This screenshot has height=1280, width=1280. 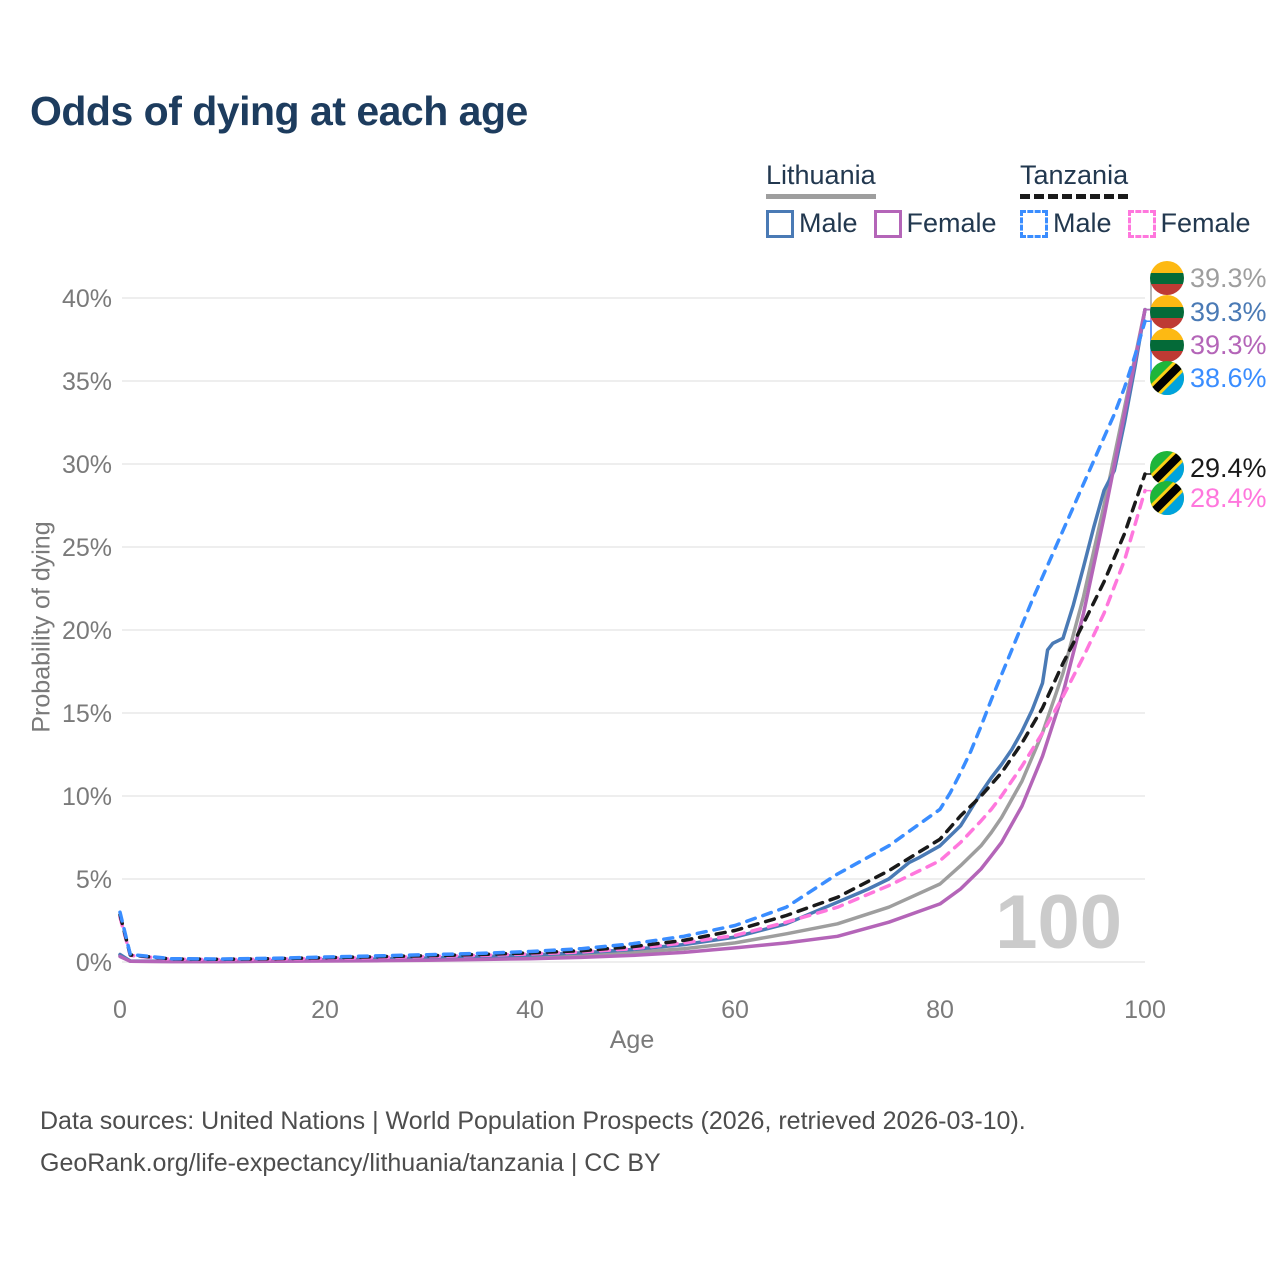 What do you see at coordinates (87, 797) in the screenshot?
I see `y-tick-label: 10%` at bounding box center [87, 797].